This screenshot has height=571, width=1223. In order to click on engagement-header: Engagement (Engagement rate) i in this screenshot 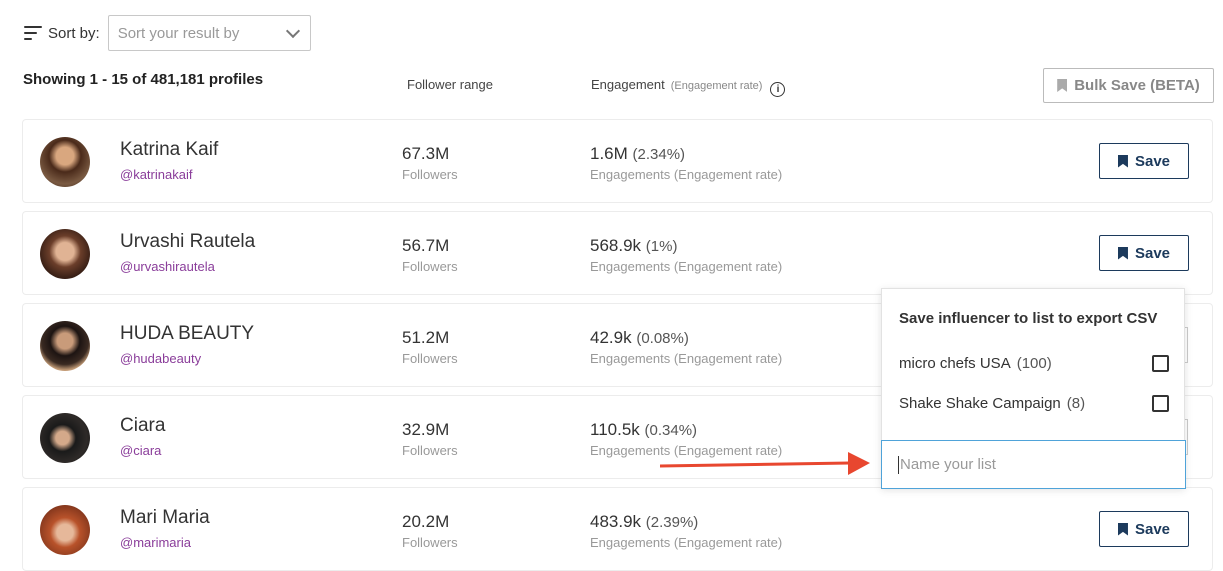, I will do `click(688, 87)`.